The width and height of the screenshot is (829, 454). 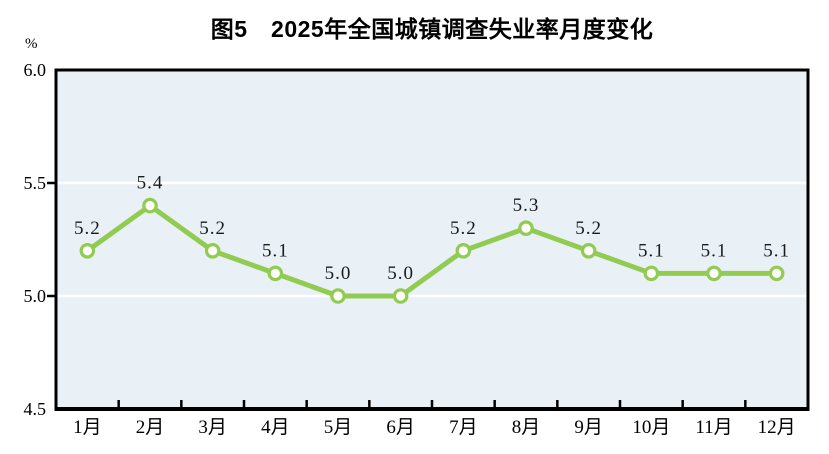 What do you see at coordinates (713, 427) in the screenshot?
I see `x-tick-label: 11月` at bounding box center [713, 427].